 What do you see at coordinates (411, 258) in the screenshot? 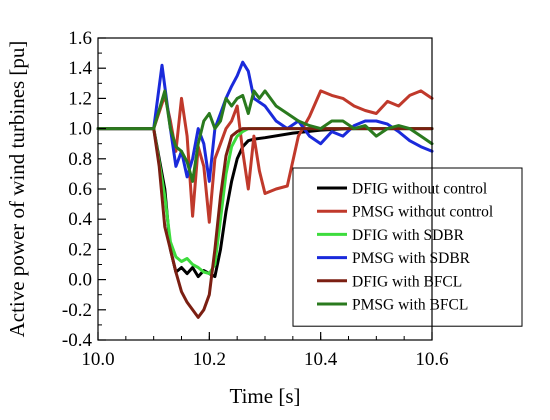
I see `legend-label: PMSG with SDBR` at bounding box center [411, 258].